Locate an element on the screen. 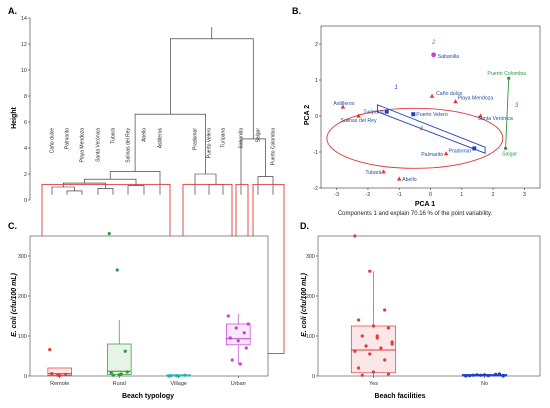 The image size is (550, 408). pca-y-tick-label: -1 is located at coordinates (315, 153).